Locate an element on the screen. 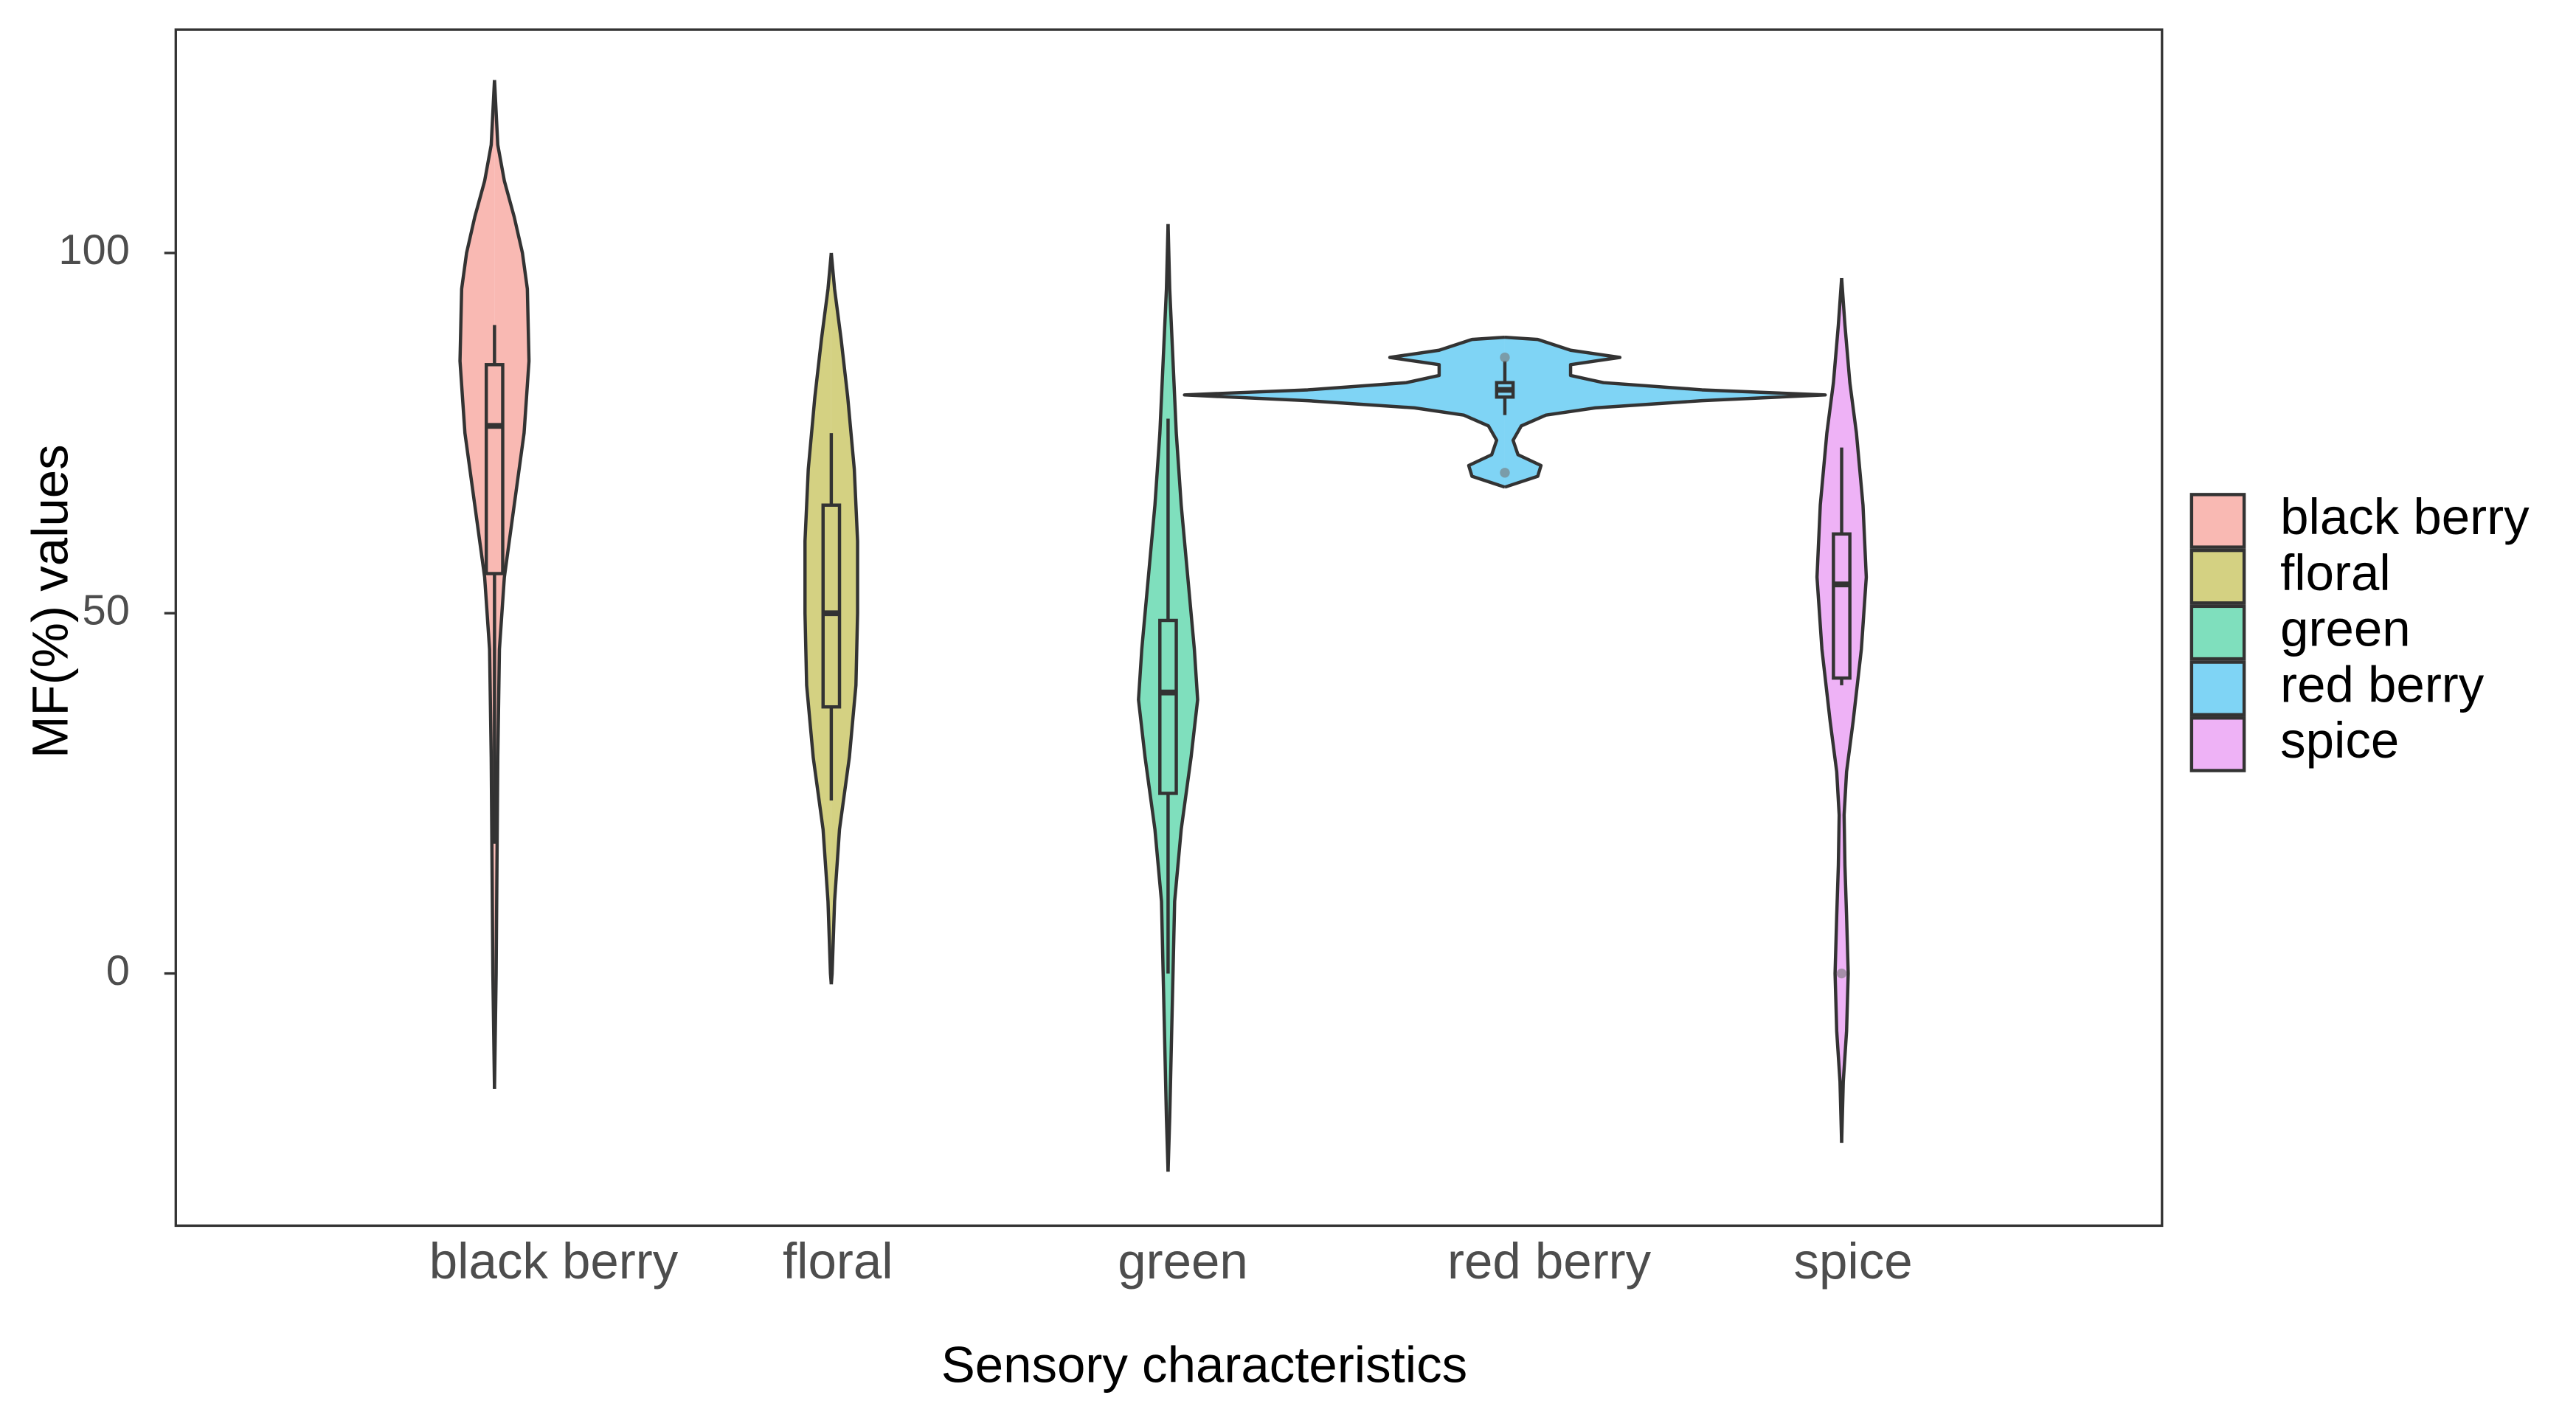 The width and height of the screenshot is (2576, 1412). y-tick-label: 50 is located at coordinates (107, 610).